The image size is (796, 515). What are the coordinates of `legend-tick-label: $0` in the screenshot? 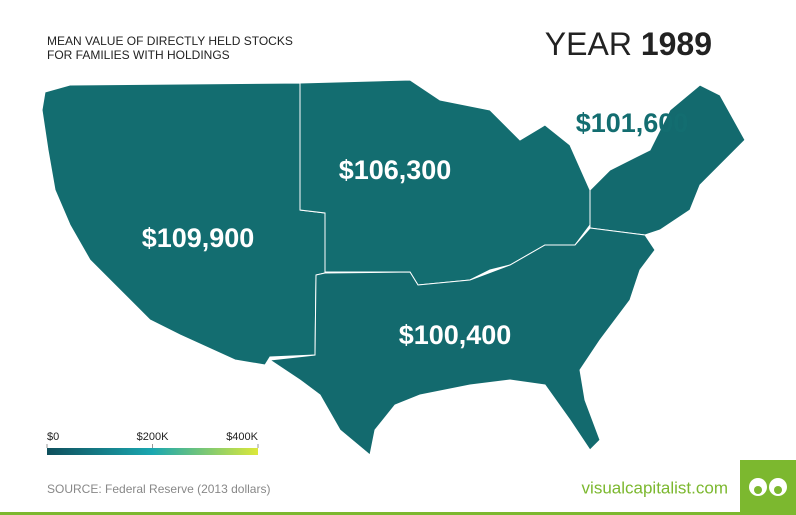 It's located at (53, 437).